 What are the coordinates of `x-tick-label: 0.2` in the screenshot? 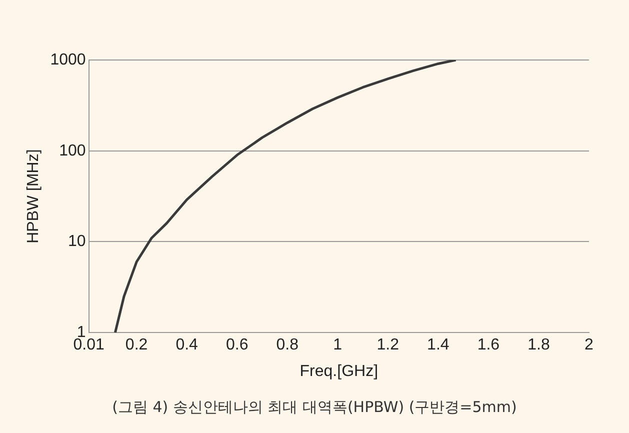 It's located at (136, 345).